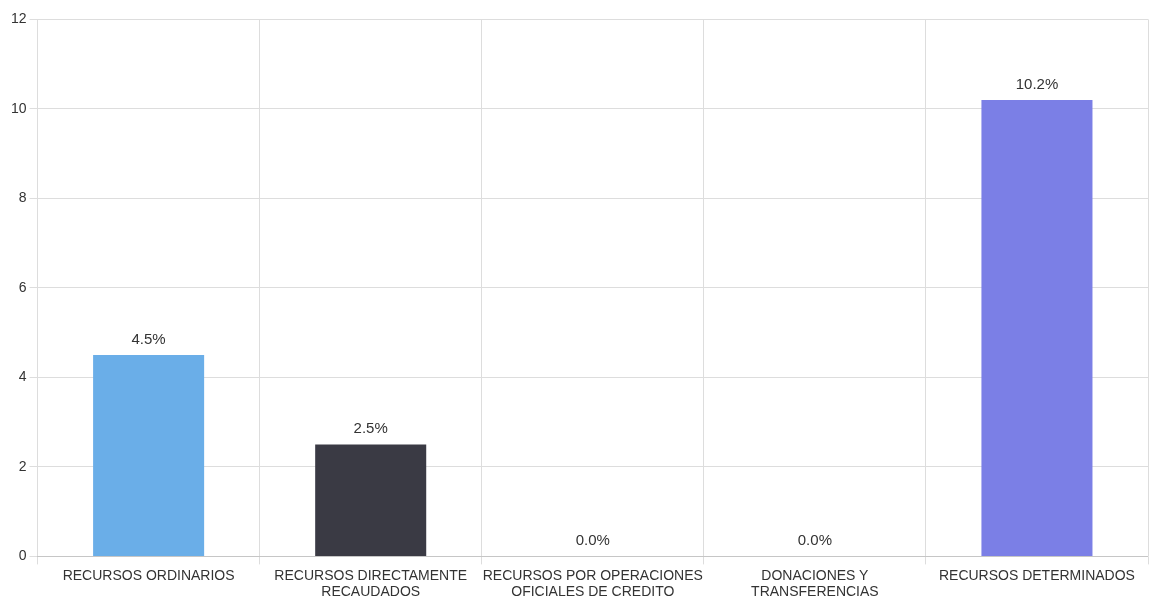 This screenshot has width=1169, height=614. What do you see at coordinates (370, 428) in the screenshot?
I see `data-label: 2.5%` at bounding box center [370, 428].